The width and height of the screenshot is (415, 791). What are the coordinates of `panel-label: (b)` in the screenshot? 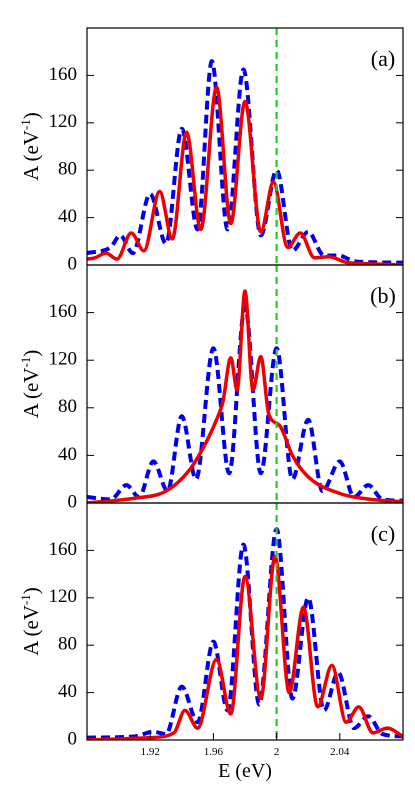 It's located at (383, 295).